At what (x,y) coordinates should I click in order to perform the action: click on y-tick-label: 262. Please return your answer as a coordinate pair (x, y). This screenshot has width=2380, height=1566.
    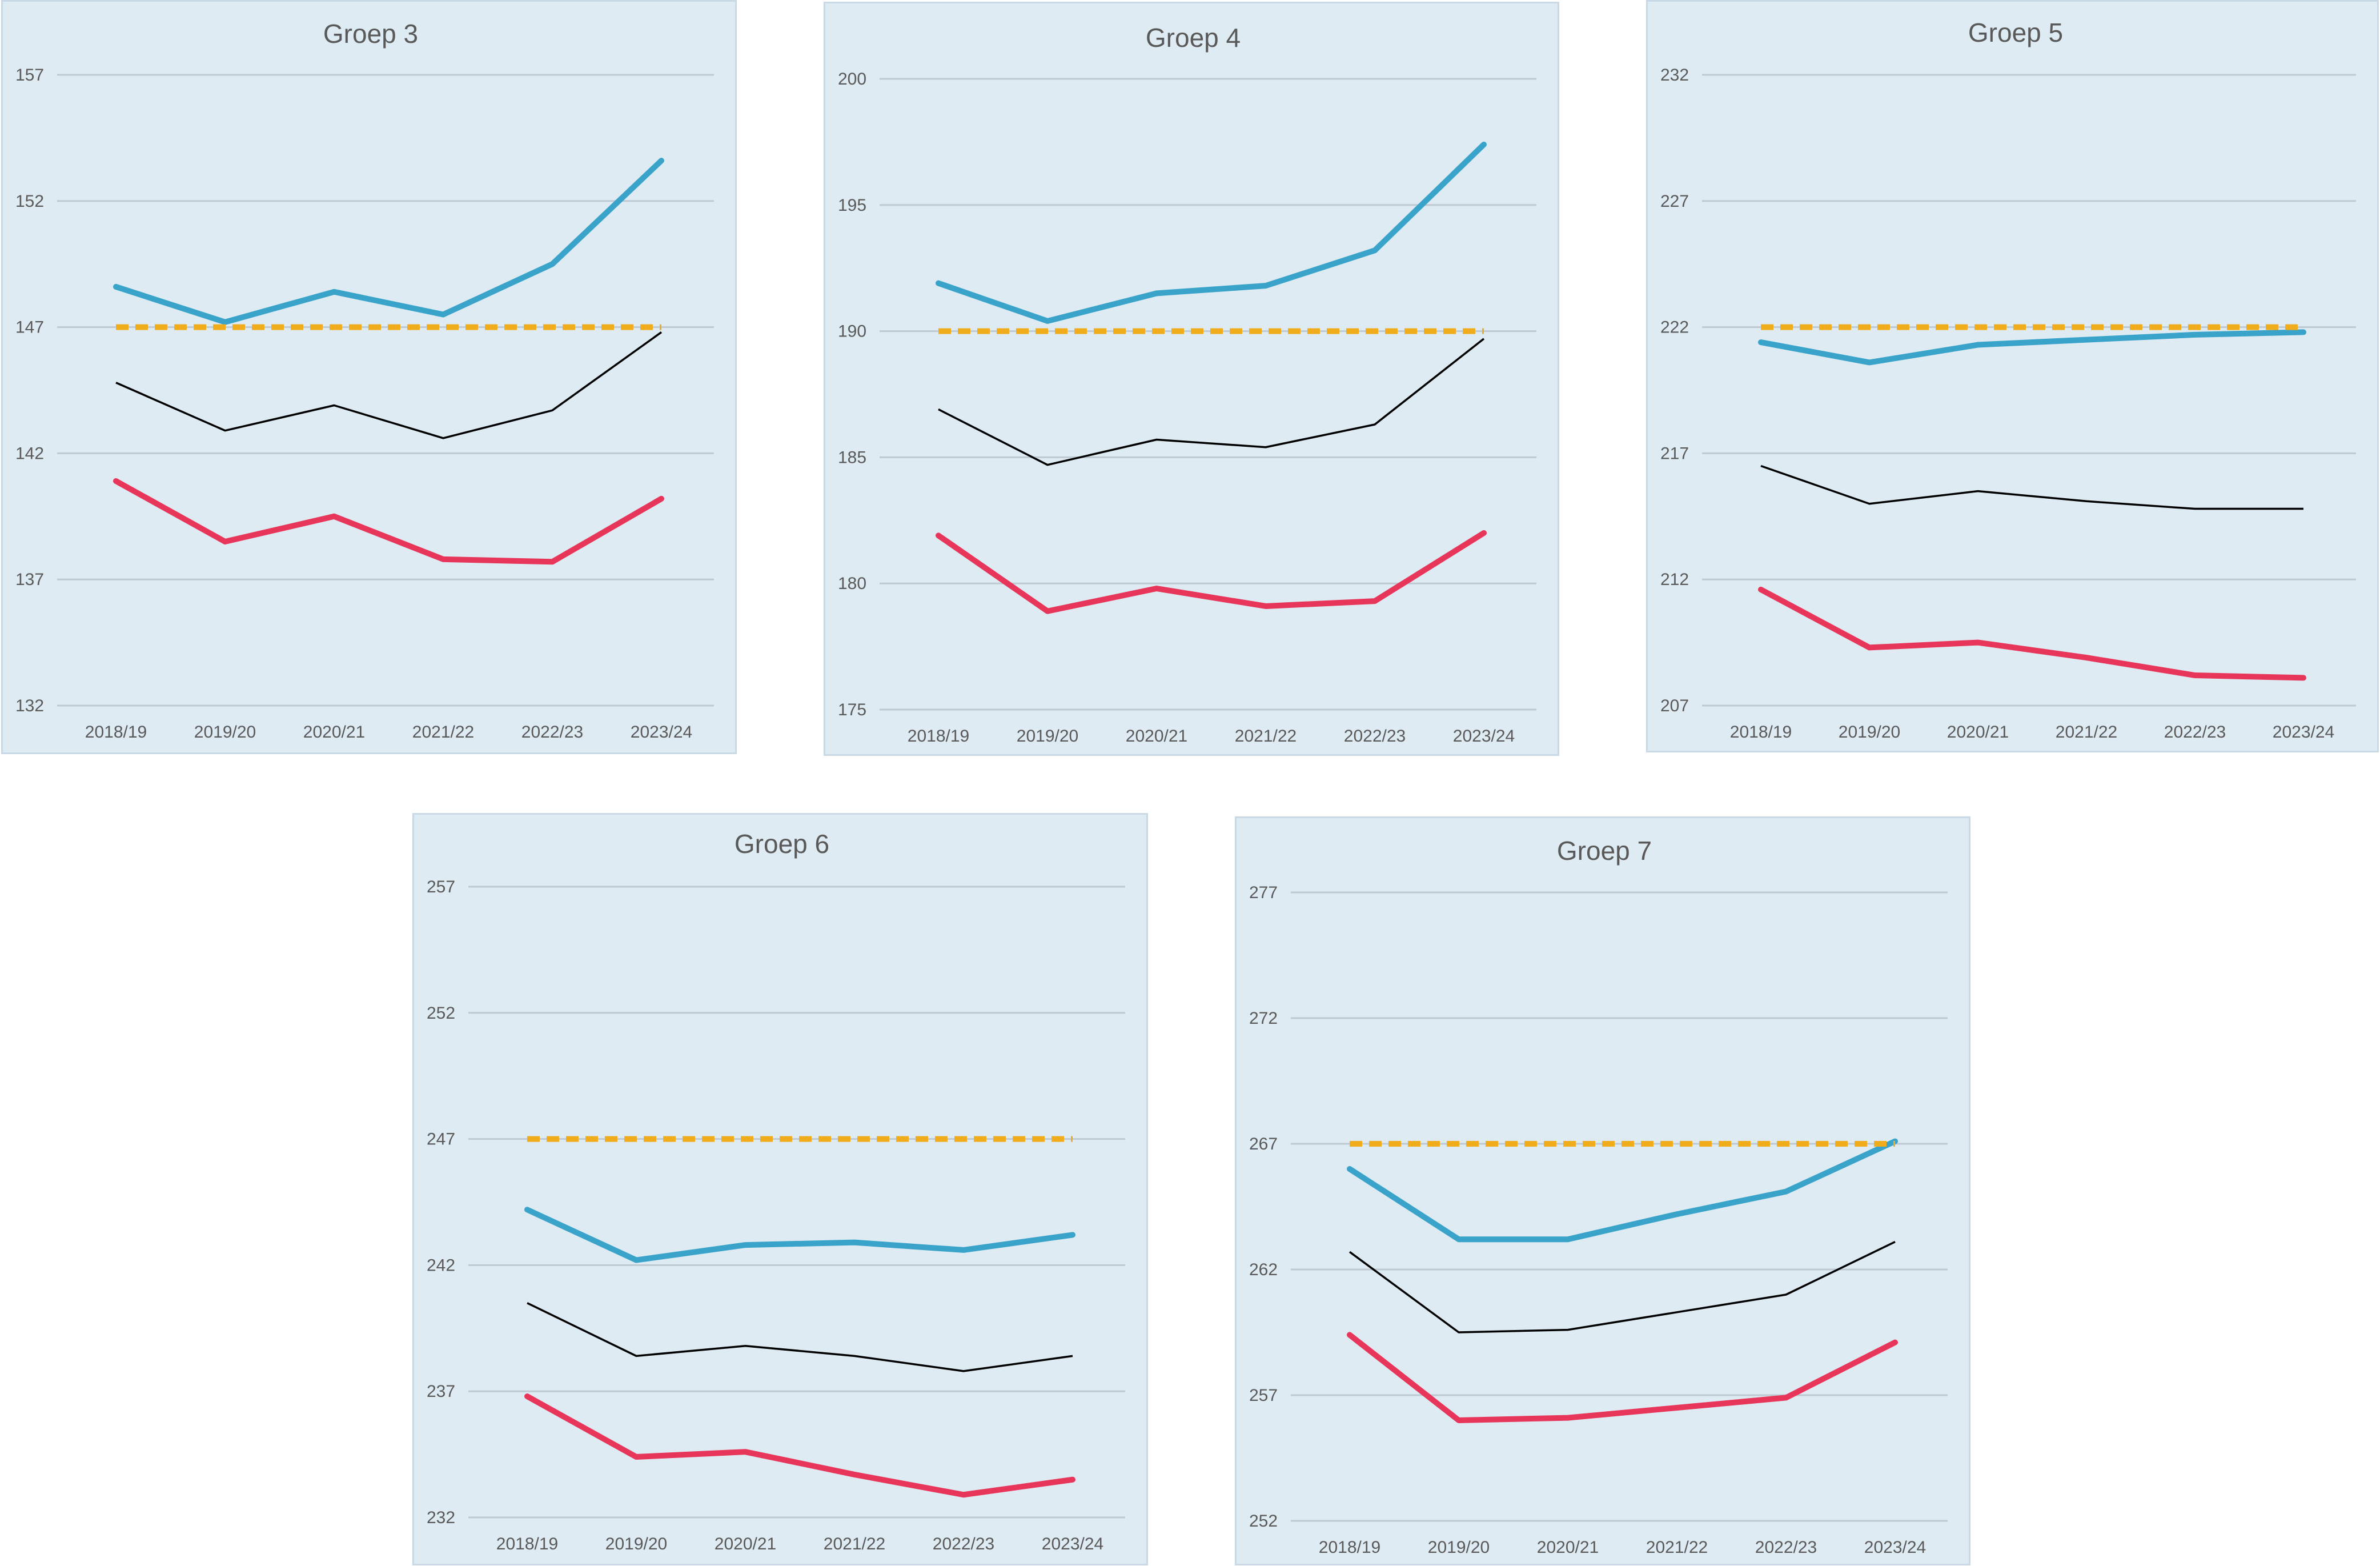
    Looking at the image, I should click on (1263, 1269).